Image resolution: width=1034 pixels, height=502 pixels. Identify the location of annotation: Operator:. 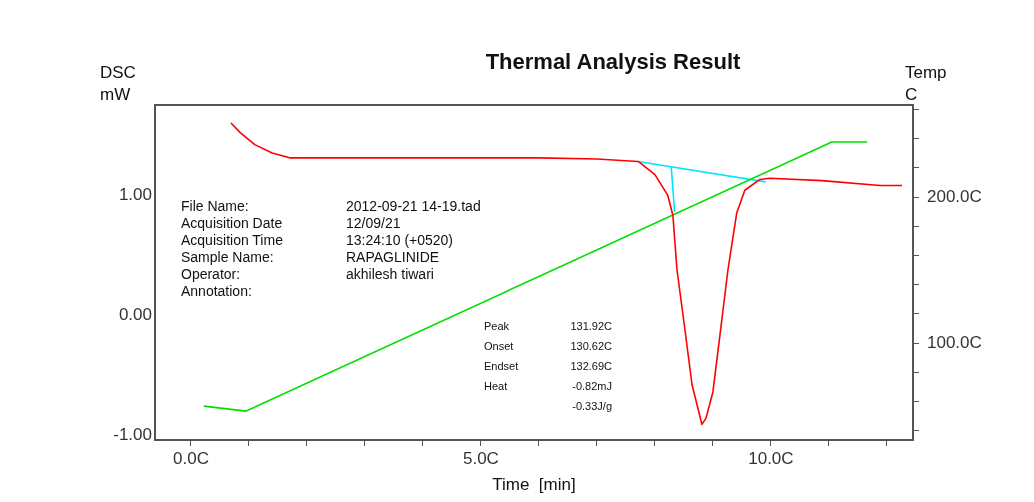
(211, 273).